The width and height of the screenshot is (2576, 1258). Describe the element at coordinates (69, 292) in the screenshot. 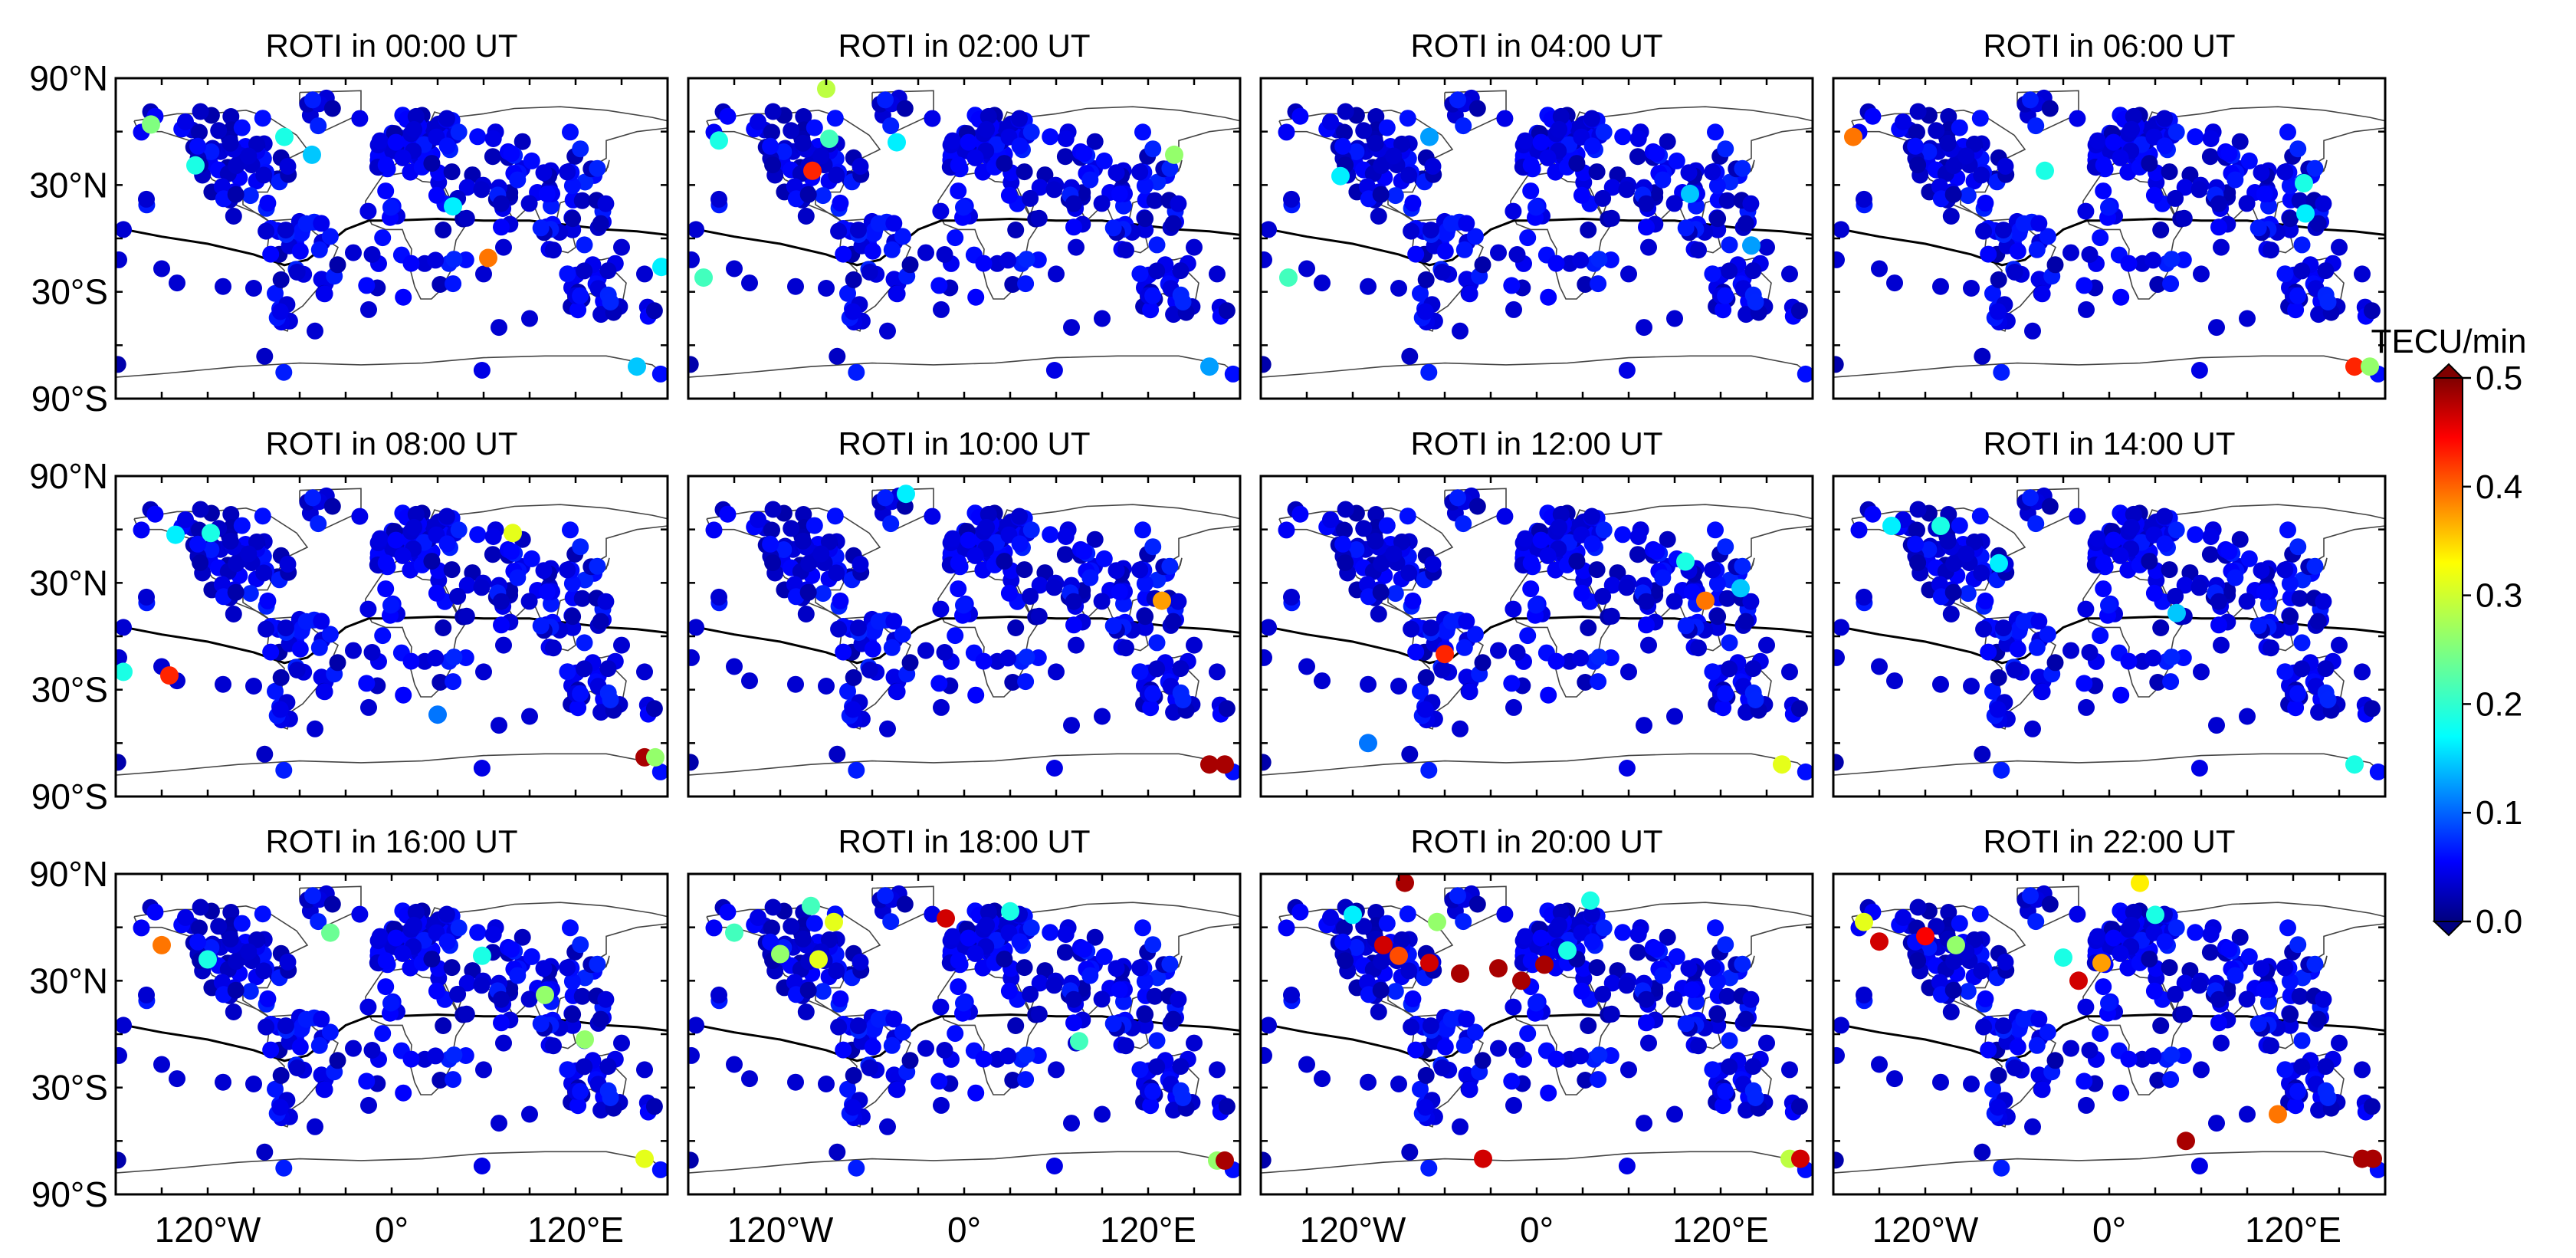

I see `y-tick-label: 30°S` at that location.